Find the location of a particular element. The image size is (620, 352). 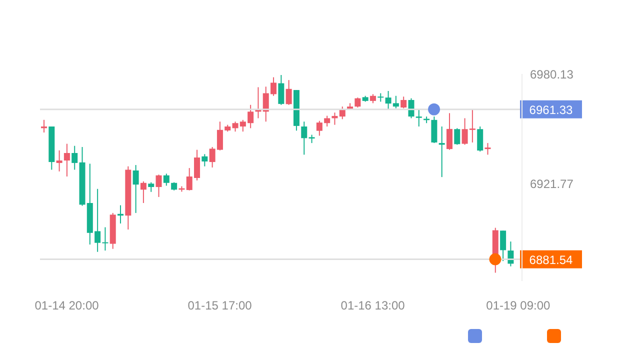

x-tick-label: 01-16 13:00 is located at coordinates (373, 305).